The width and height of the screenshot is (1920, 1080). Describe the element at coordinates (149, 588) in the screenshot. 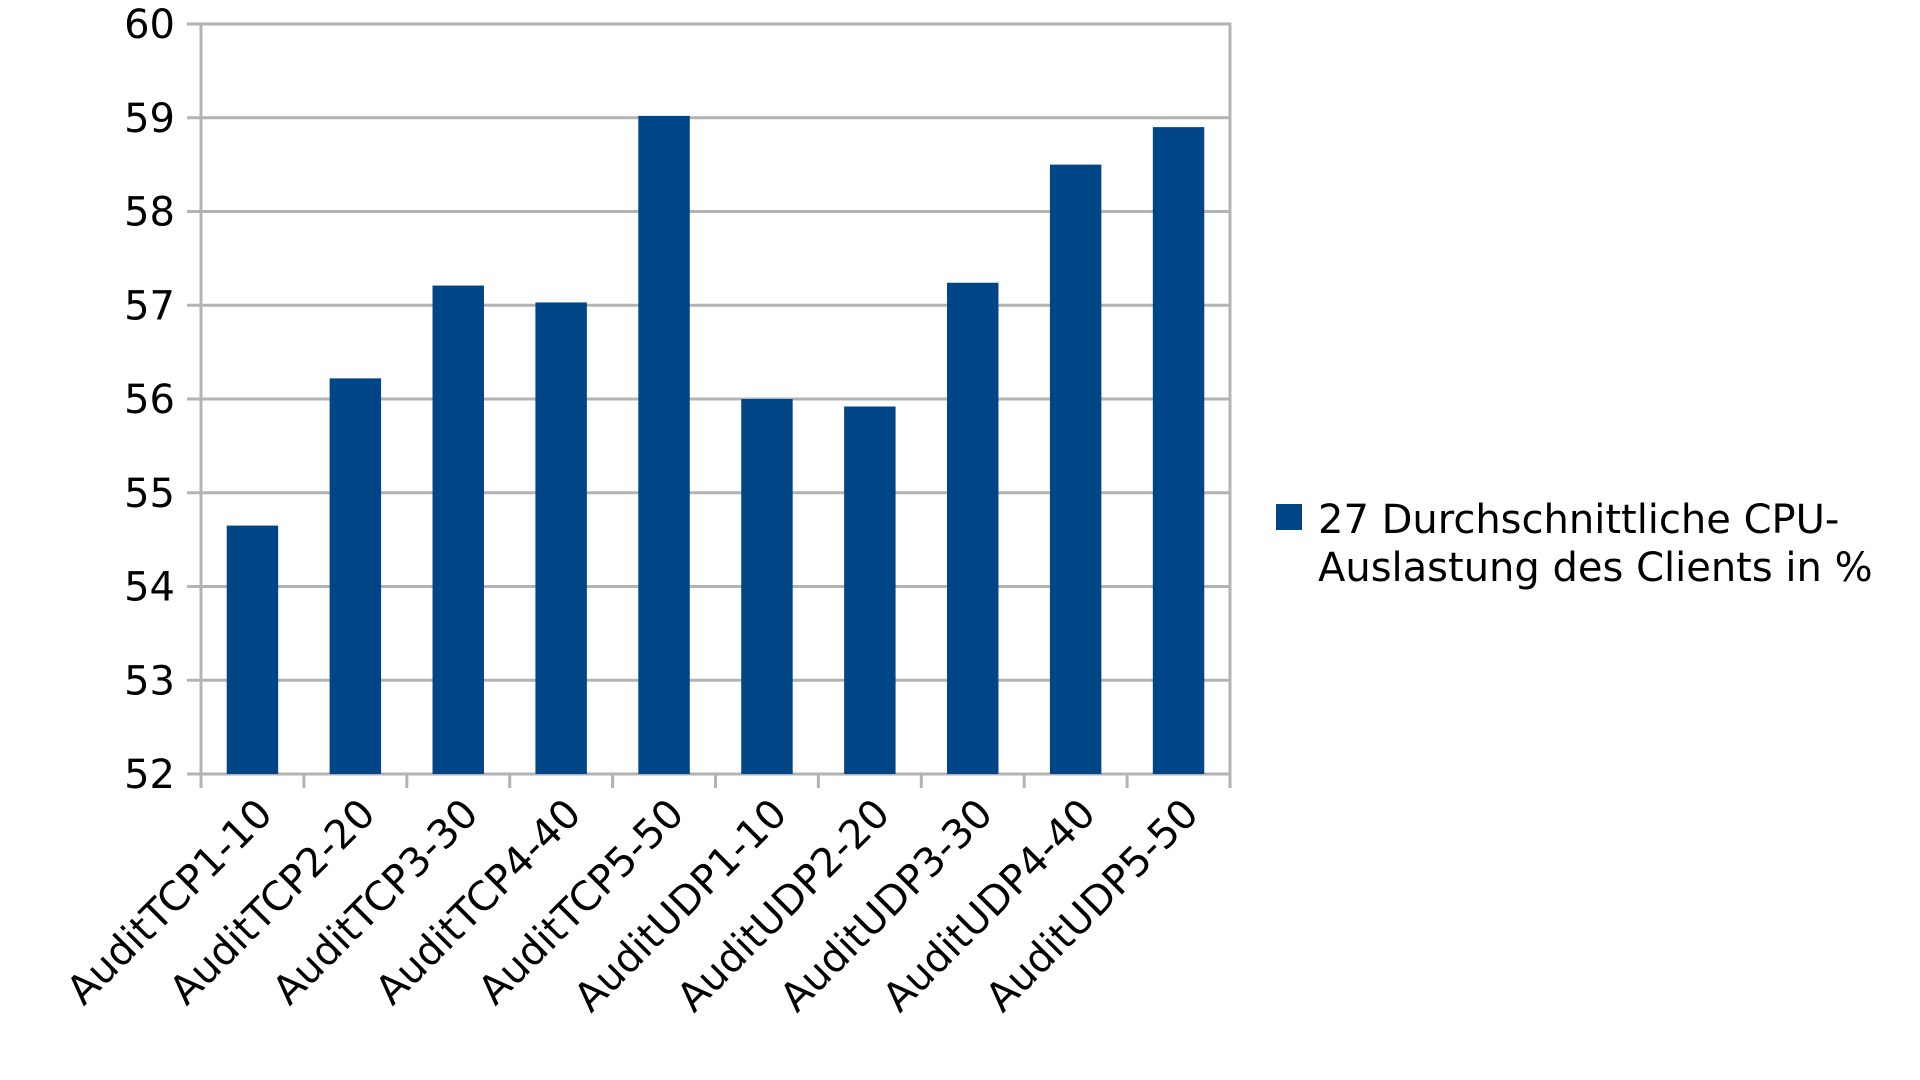

I see `y-tick-label: 54` at that location.